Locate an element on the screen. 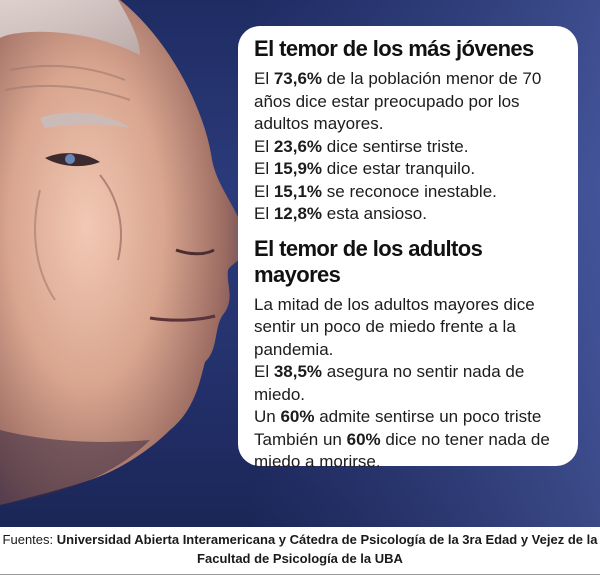 The width and height of the screenshot is (600, 575). stat-value: 73,6% is located at coordinates (298, 78).